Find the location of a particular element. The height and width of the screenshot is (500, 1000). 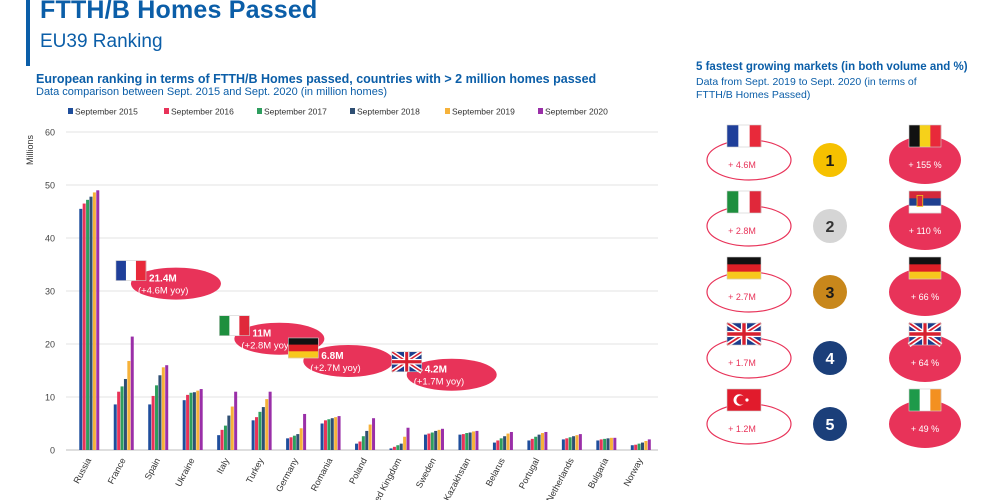

legend-label: September 2017 is located at coordinates (295, 112).